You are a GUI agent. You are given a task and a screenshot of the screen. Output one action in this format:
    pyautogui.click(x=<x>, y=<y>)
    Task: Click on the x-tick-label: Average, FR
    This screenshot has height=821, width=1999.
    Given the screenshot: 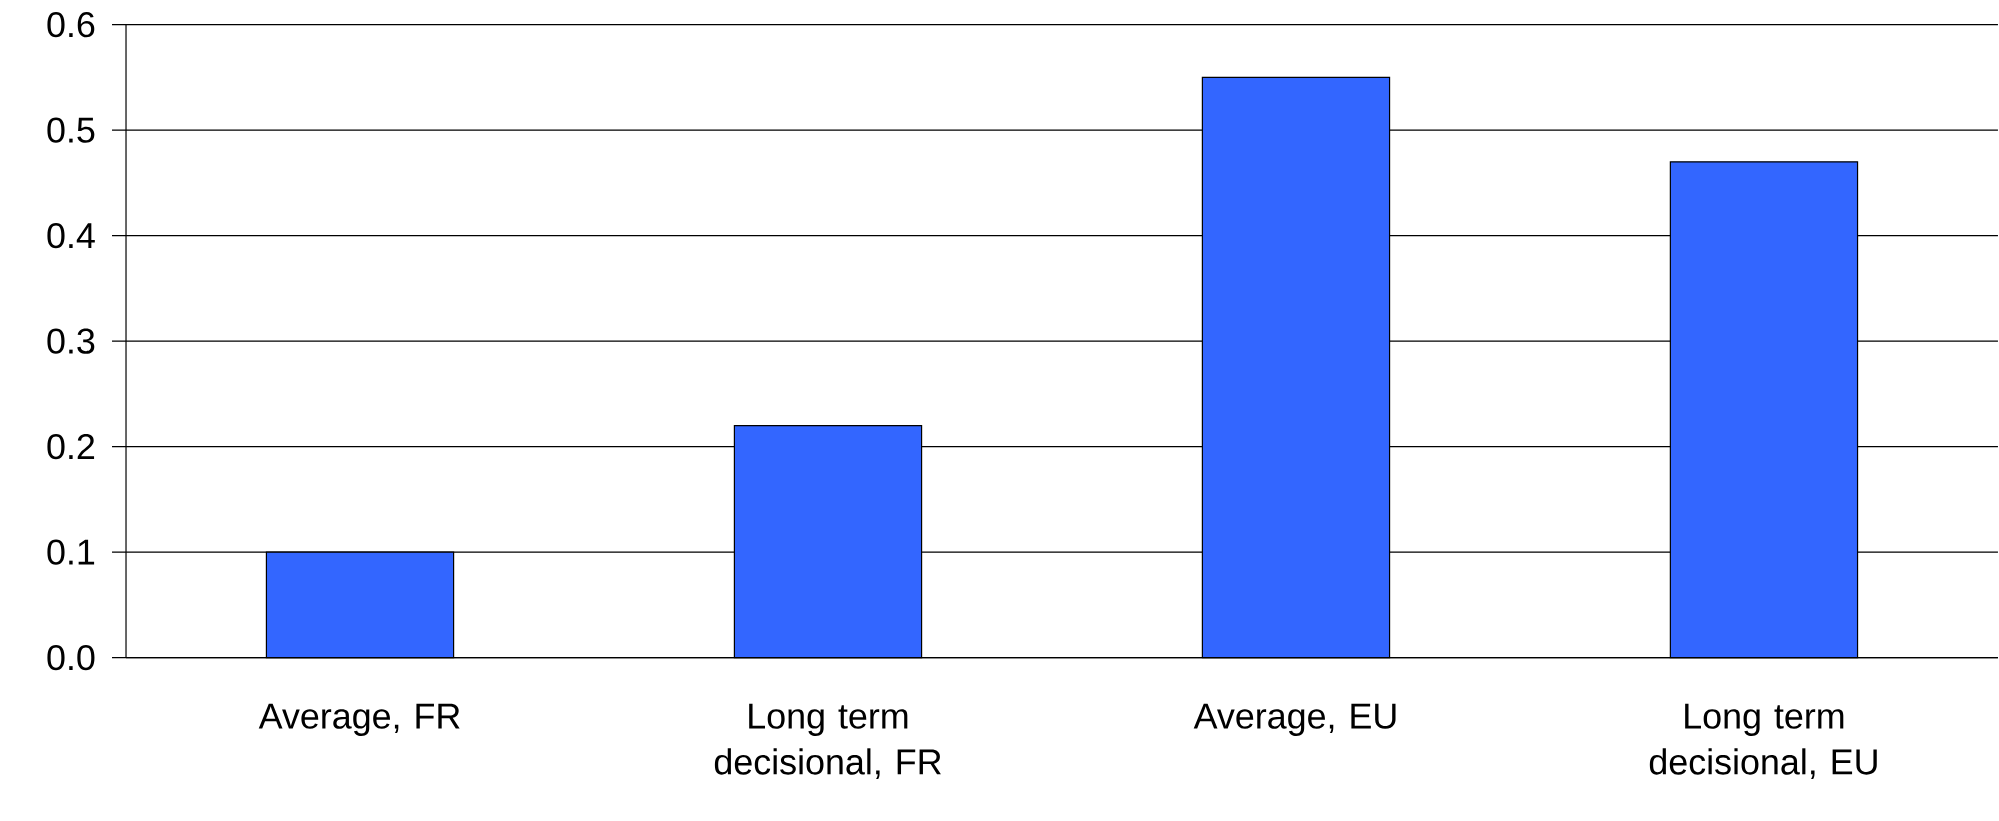 What is the action you would take?
    pyautogui.click(x=359, y=720)
    